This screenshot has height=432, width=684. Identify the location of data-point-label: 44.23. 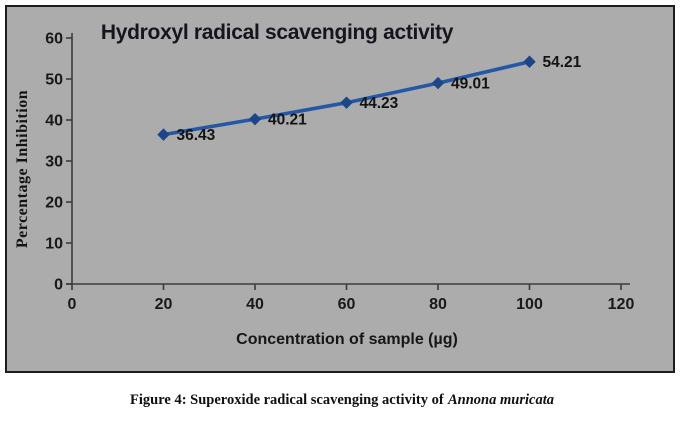
(379, 103).